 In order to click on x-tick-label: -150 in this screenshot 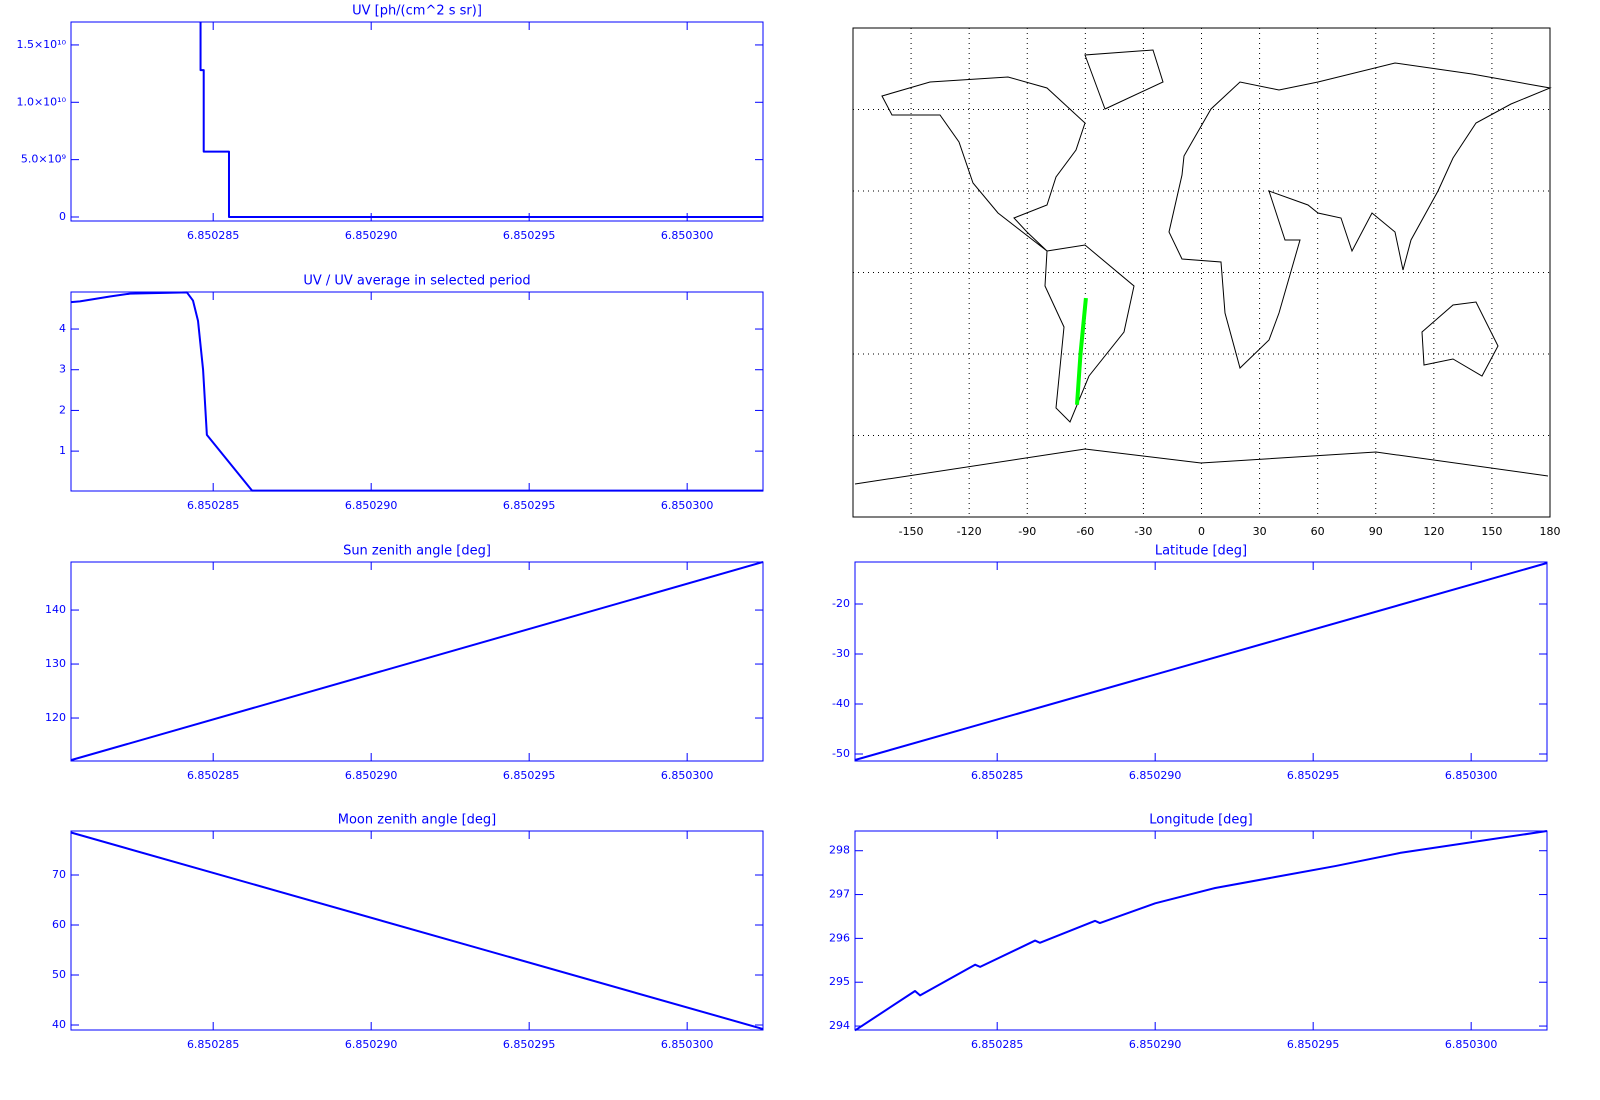, I will do `click(911, 531)`.